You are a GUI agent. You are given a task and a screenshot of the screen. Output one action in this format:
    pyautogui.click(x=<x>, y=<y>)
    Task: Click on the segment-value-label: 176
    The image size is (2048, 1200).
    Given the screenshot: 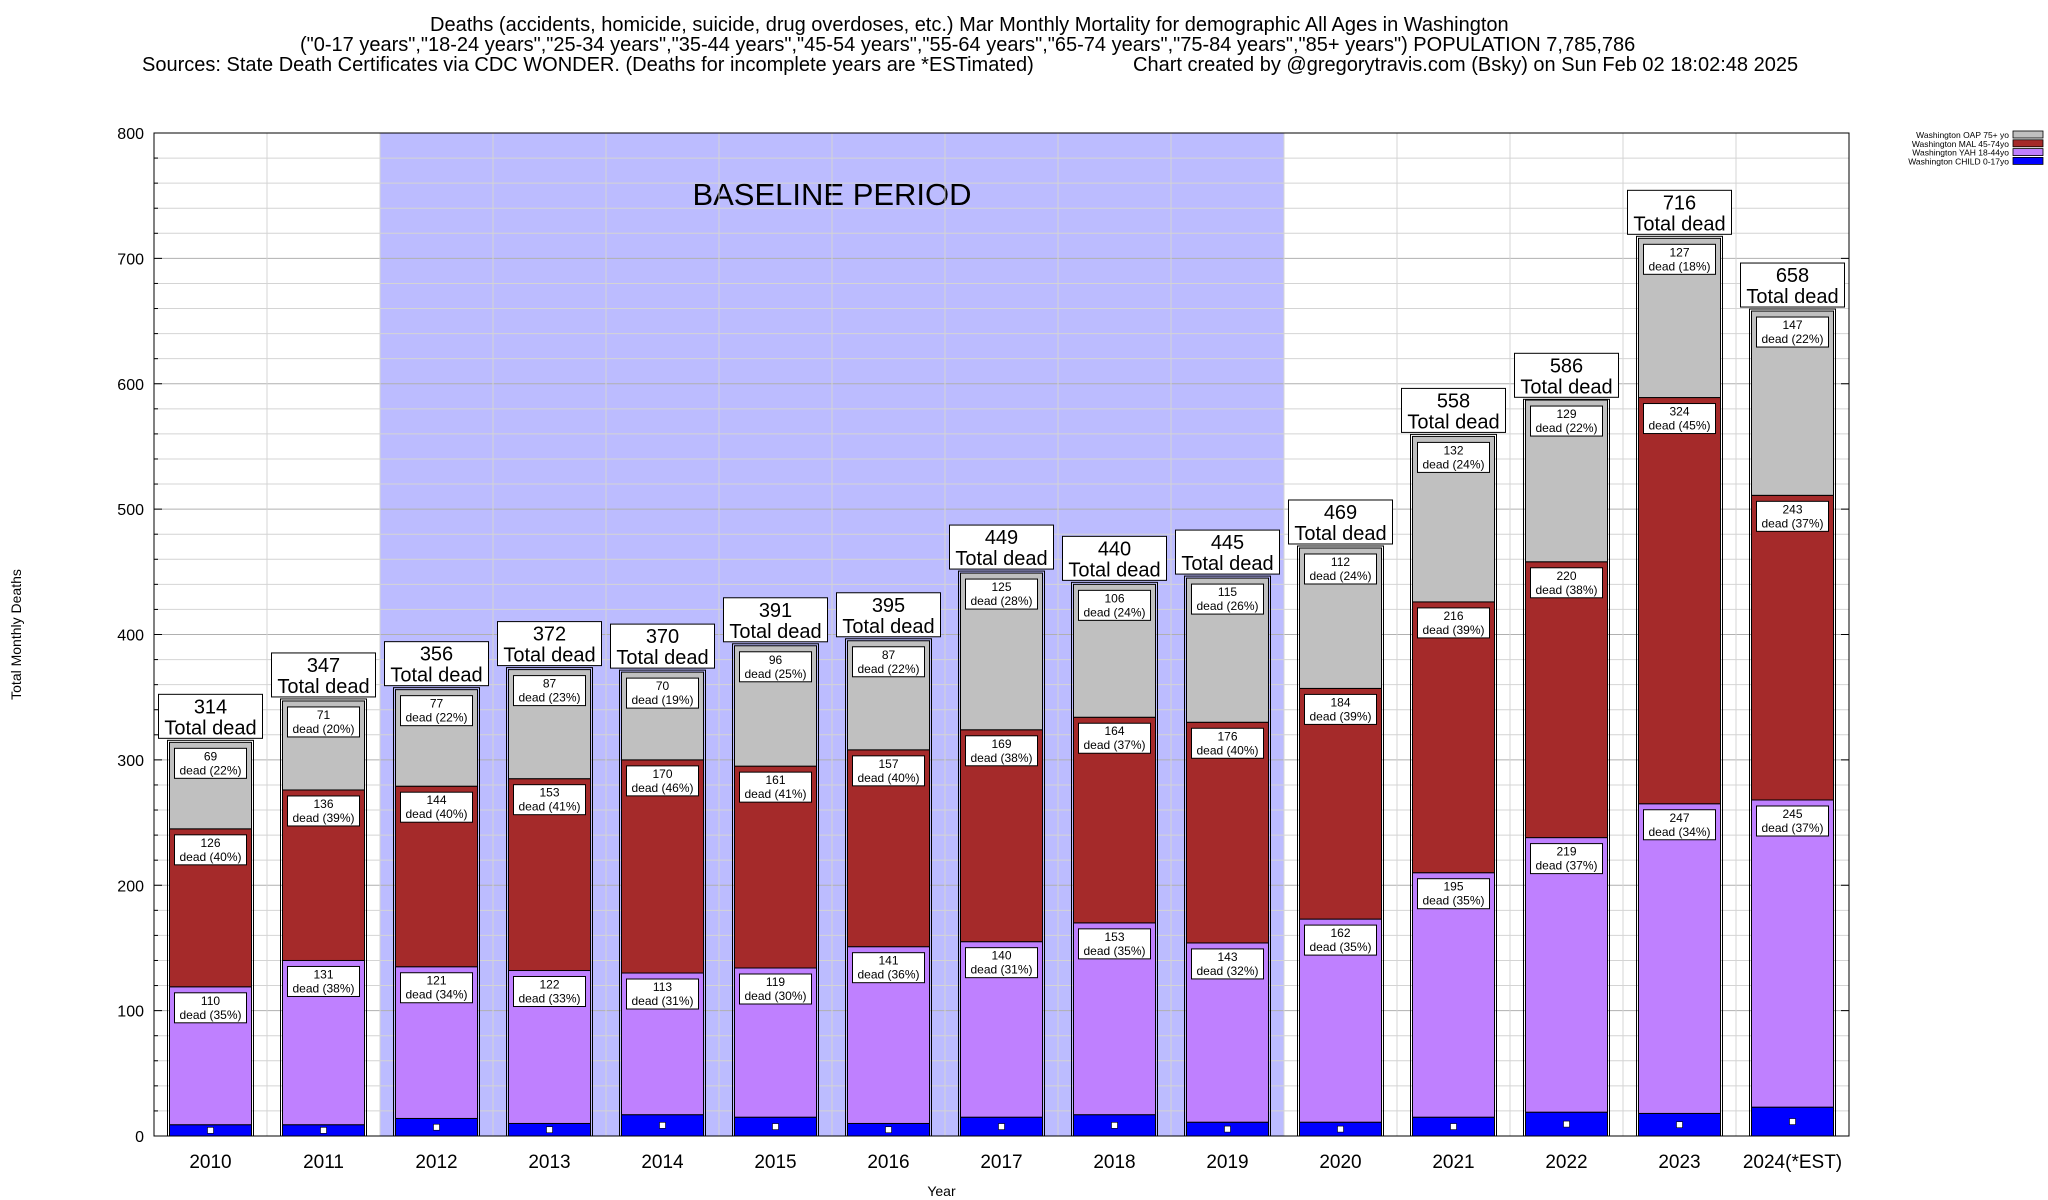 What is the action you would take?
    pyautogui.click(x=1227, y=736)
    